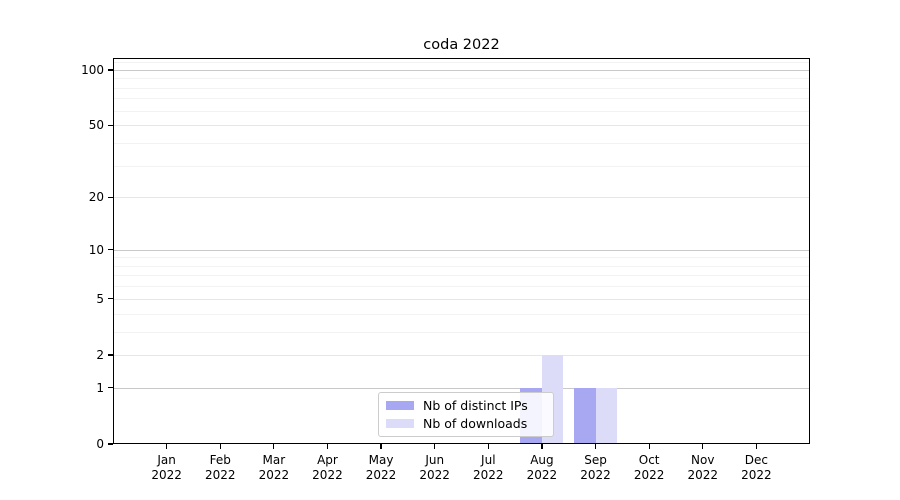 The height and width of the screenshot is (500, 900). What do you see at coordinates (756, 446) in the screenshot?
I see `x-tick-mark-dec-2022` at bounding box center [756, 446].